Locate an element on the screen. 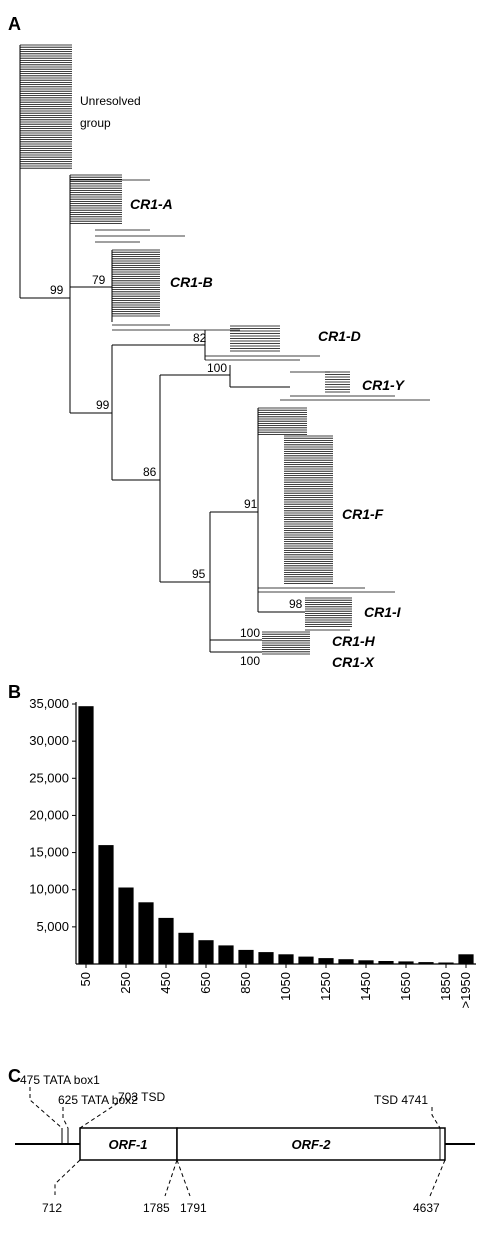 The width and height of the screenshot is (478, 1233). pos-1785-leader is located at coordinates (171, 1178).